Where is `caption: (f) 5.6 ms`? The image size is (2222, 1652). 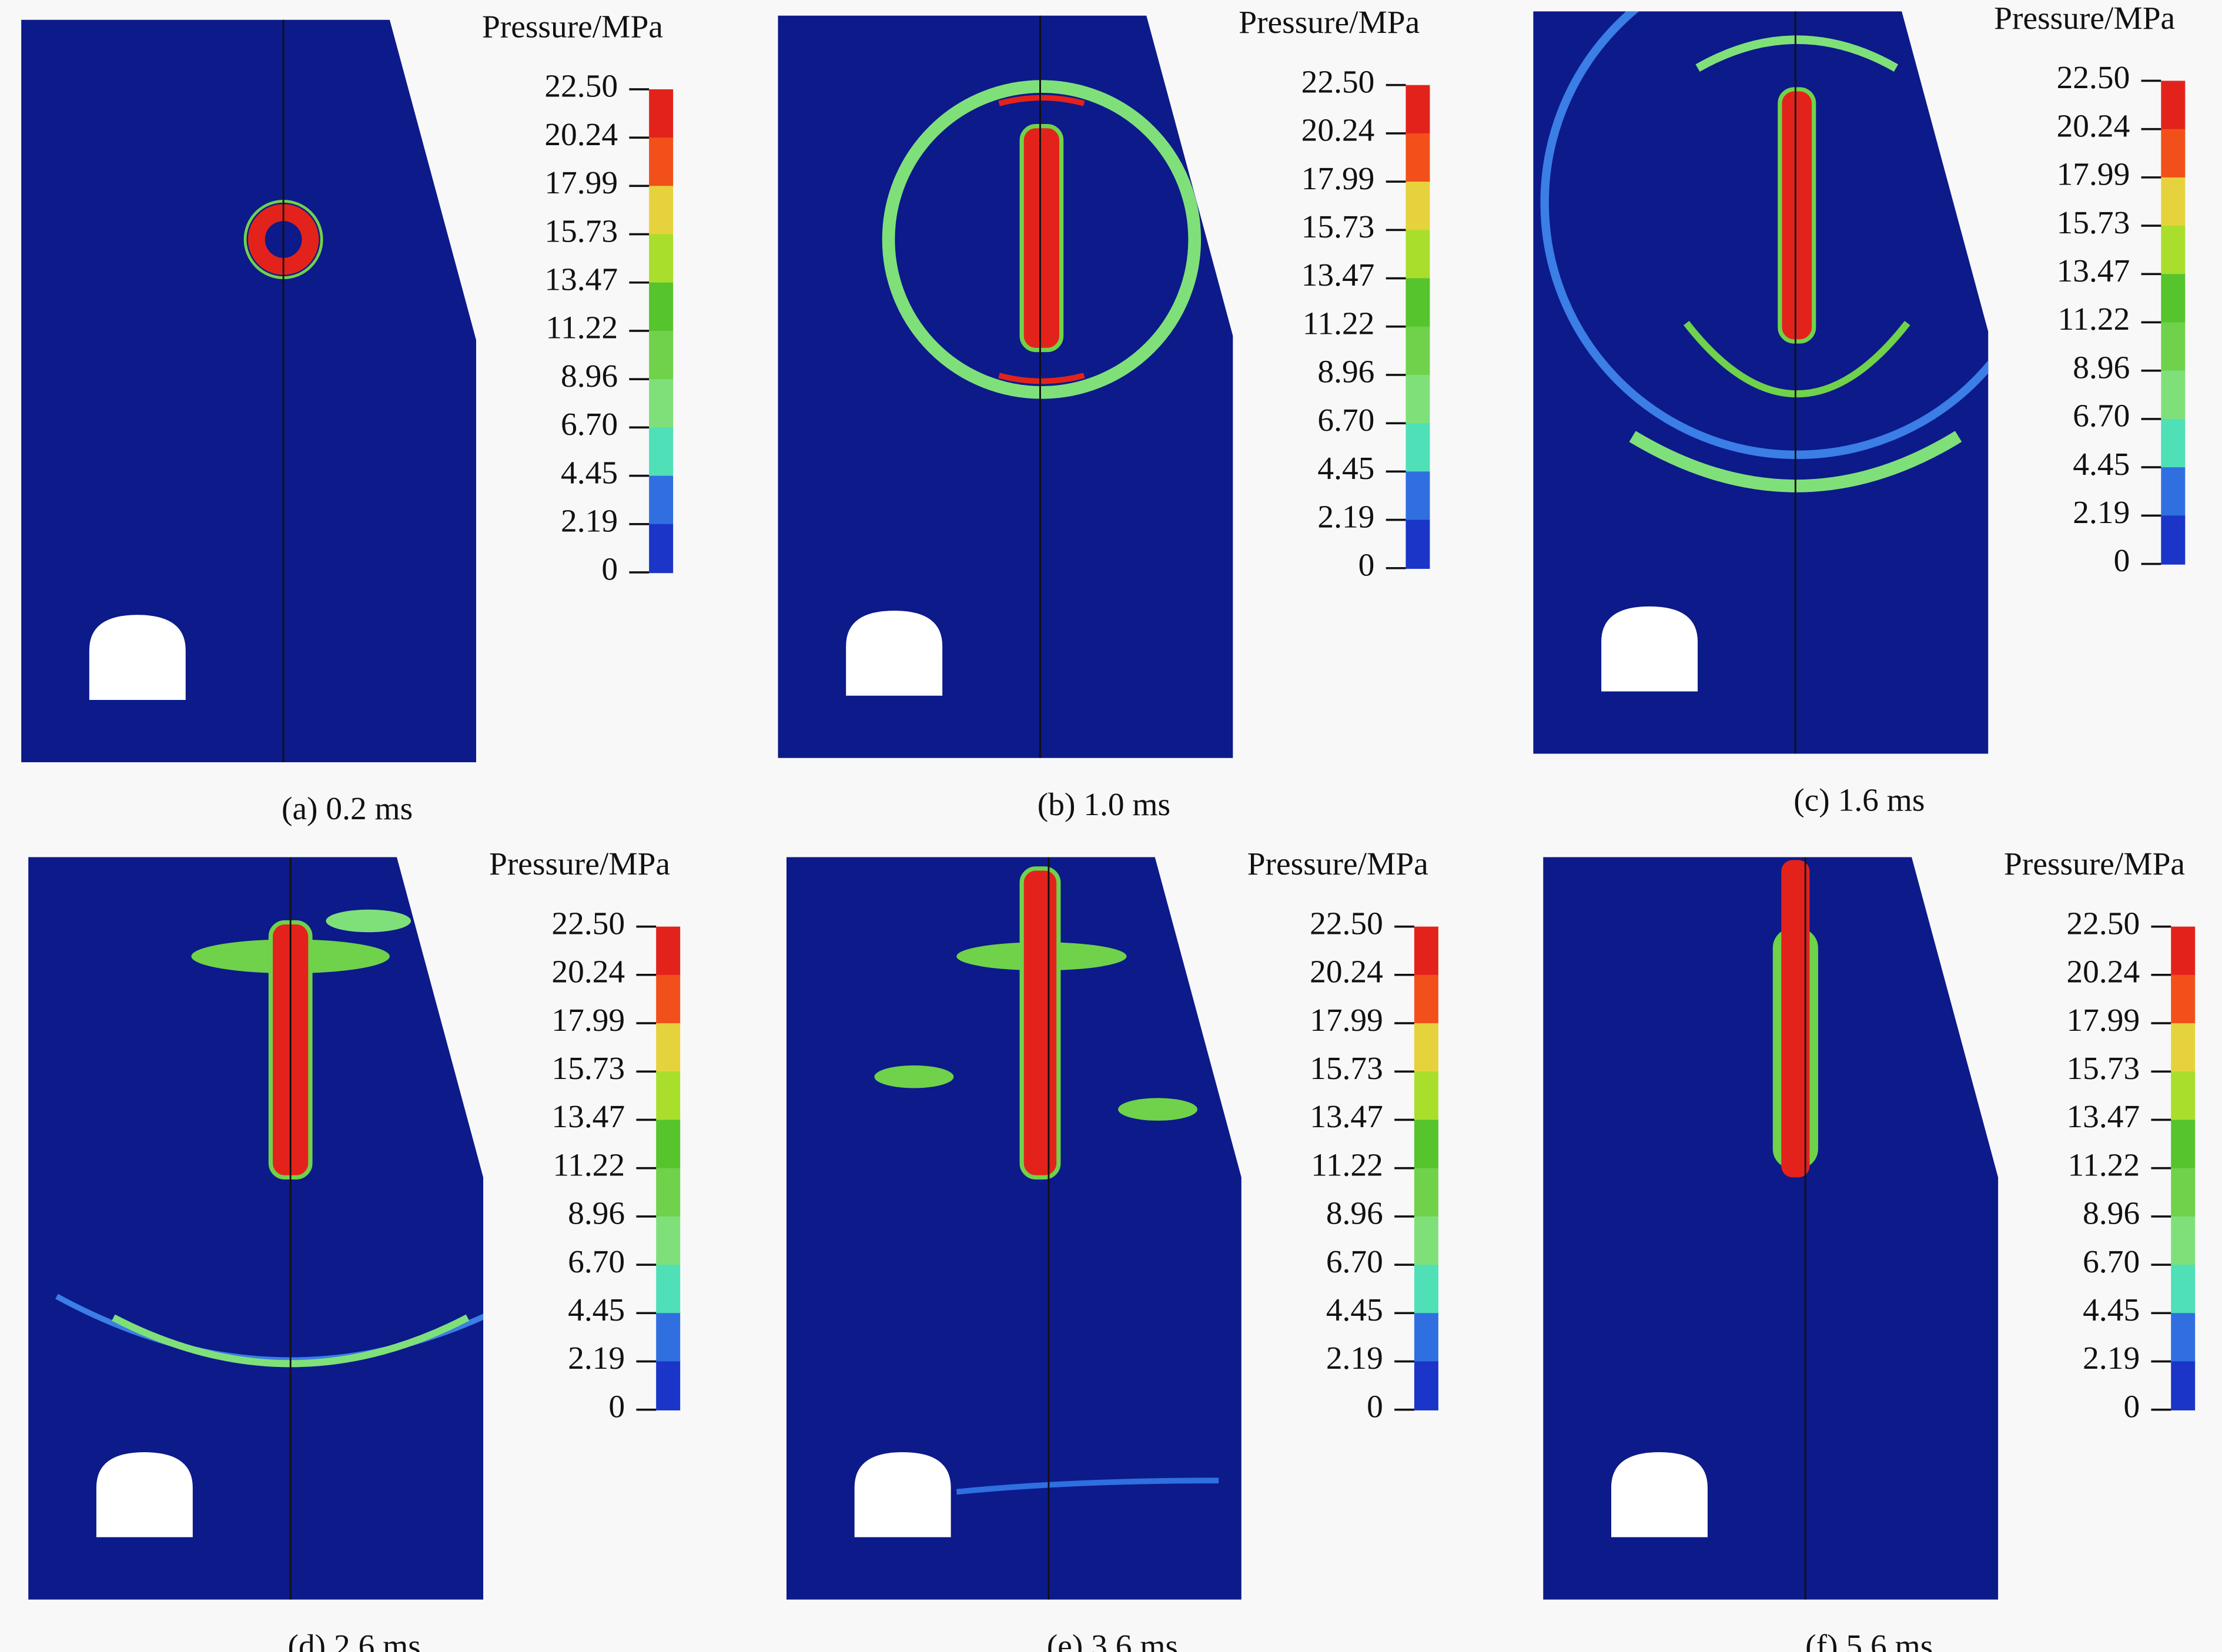
caption: (f) 5.6 ms is located at coordinates (1869, 1640).